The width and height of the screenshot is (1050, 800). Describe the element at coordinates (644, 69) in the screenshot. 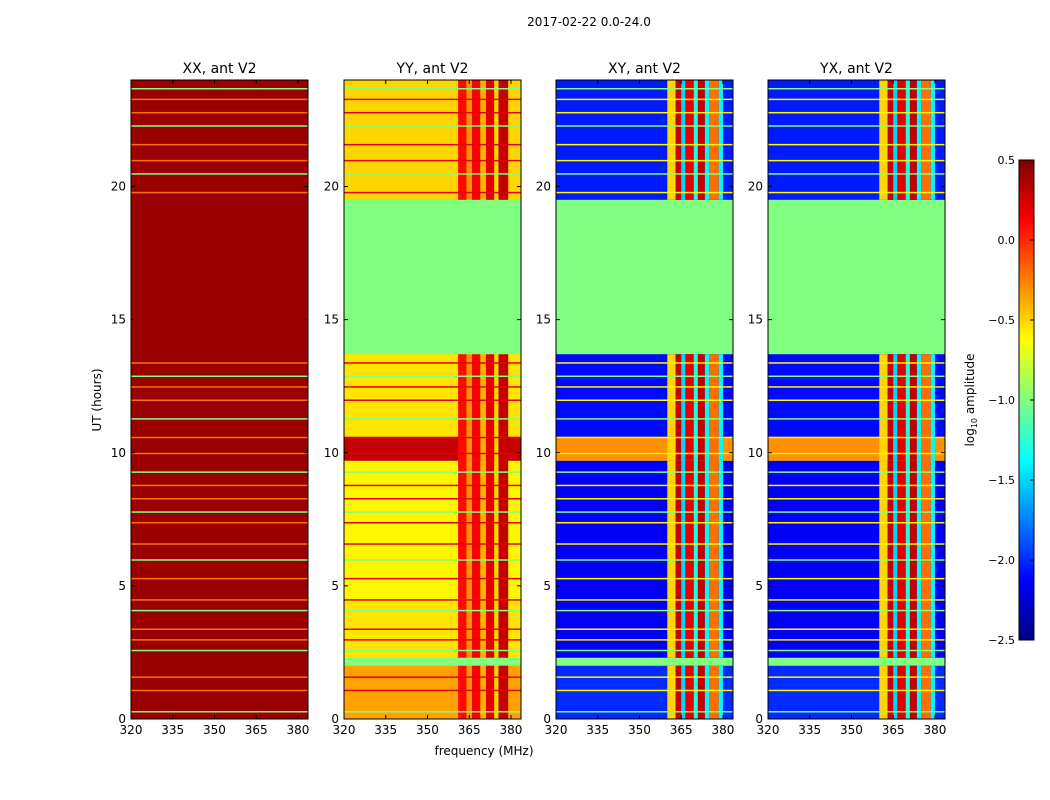

I see `panel-title: XY, ant V2` at that location.